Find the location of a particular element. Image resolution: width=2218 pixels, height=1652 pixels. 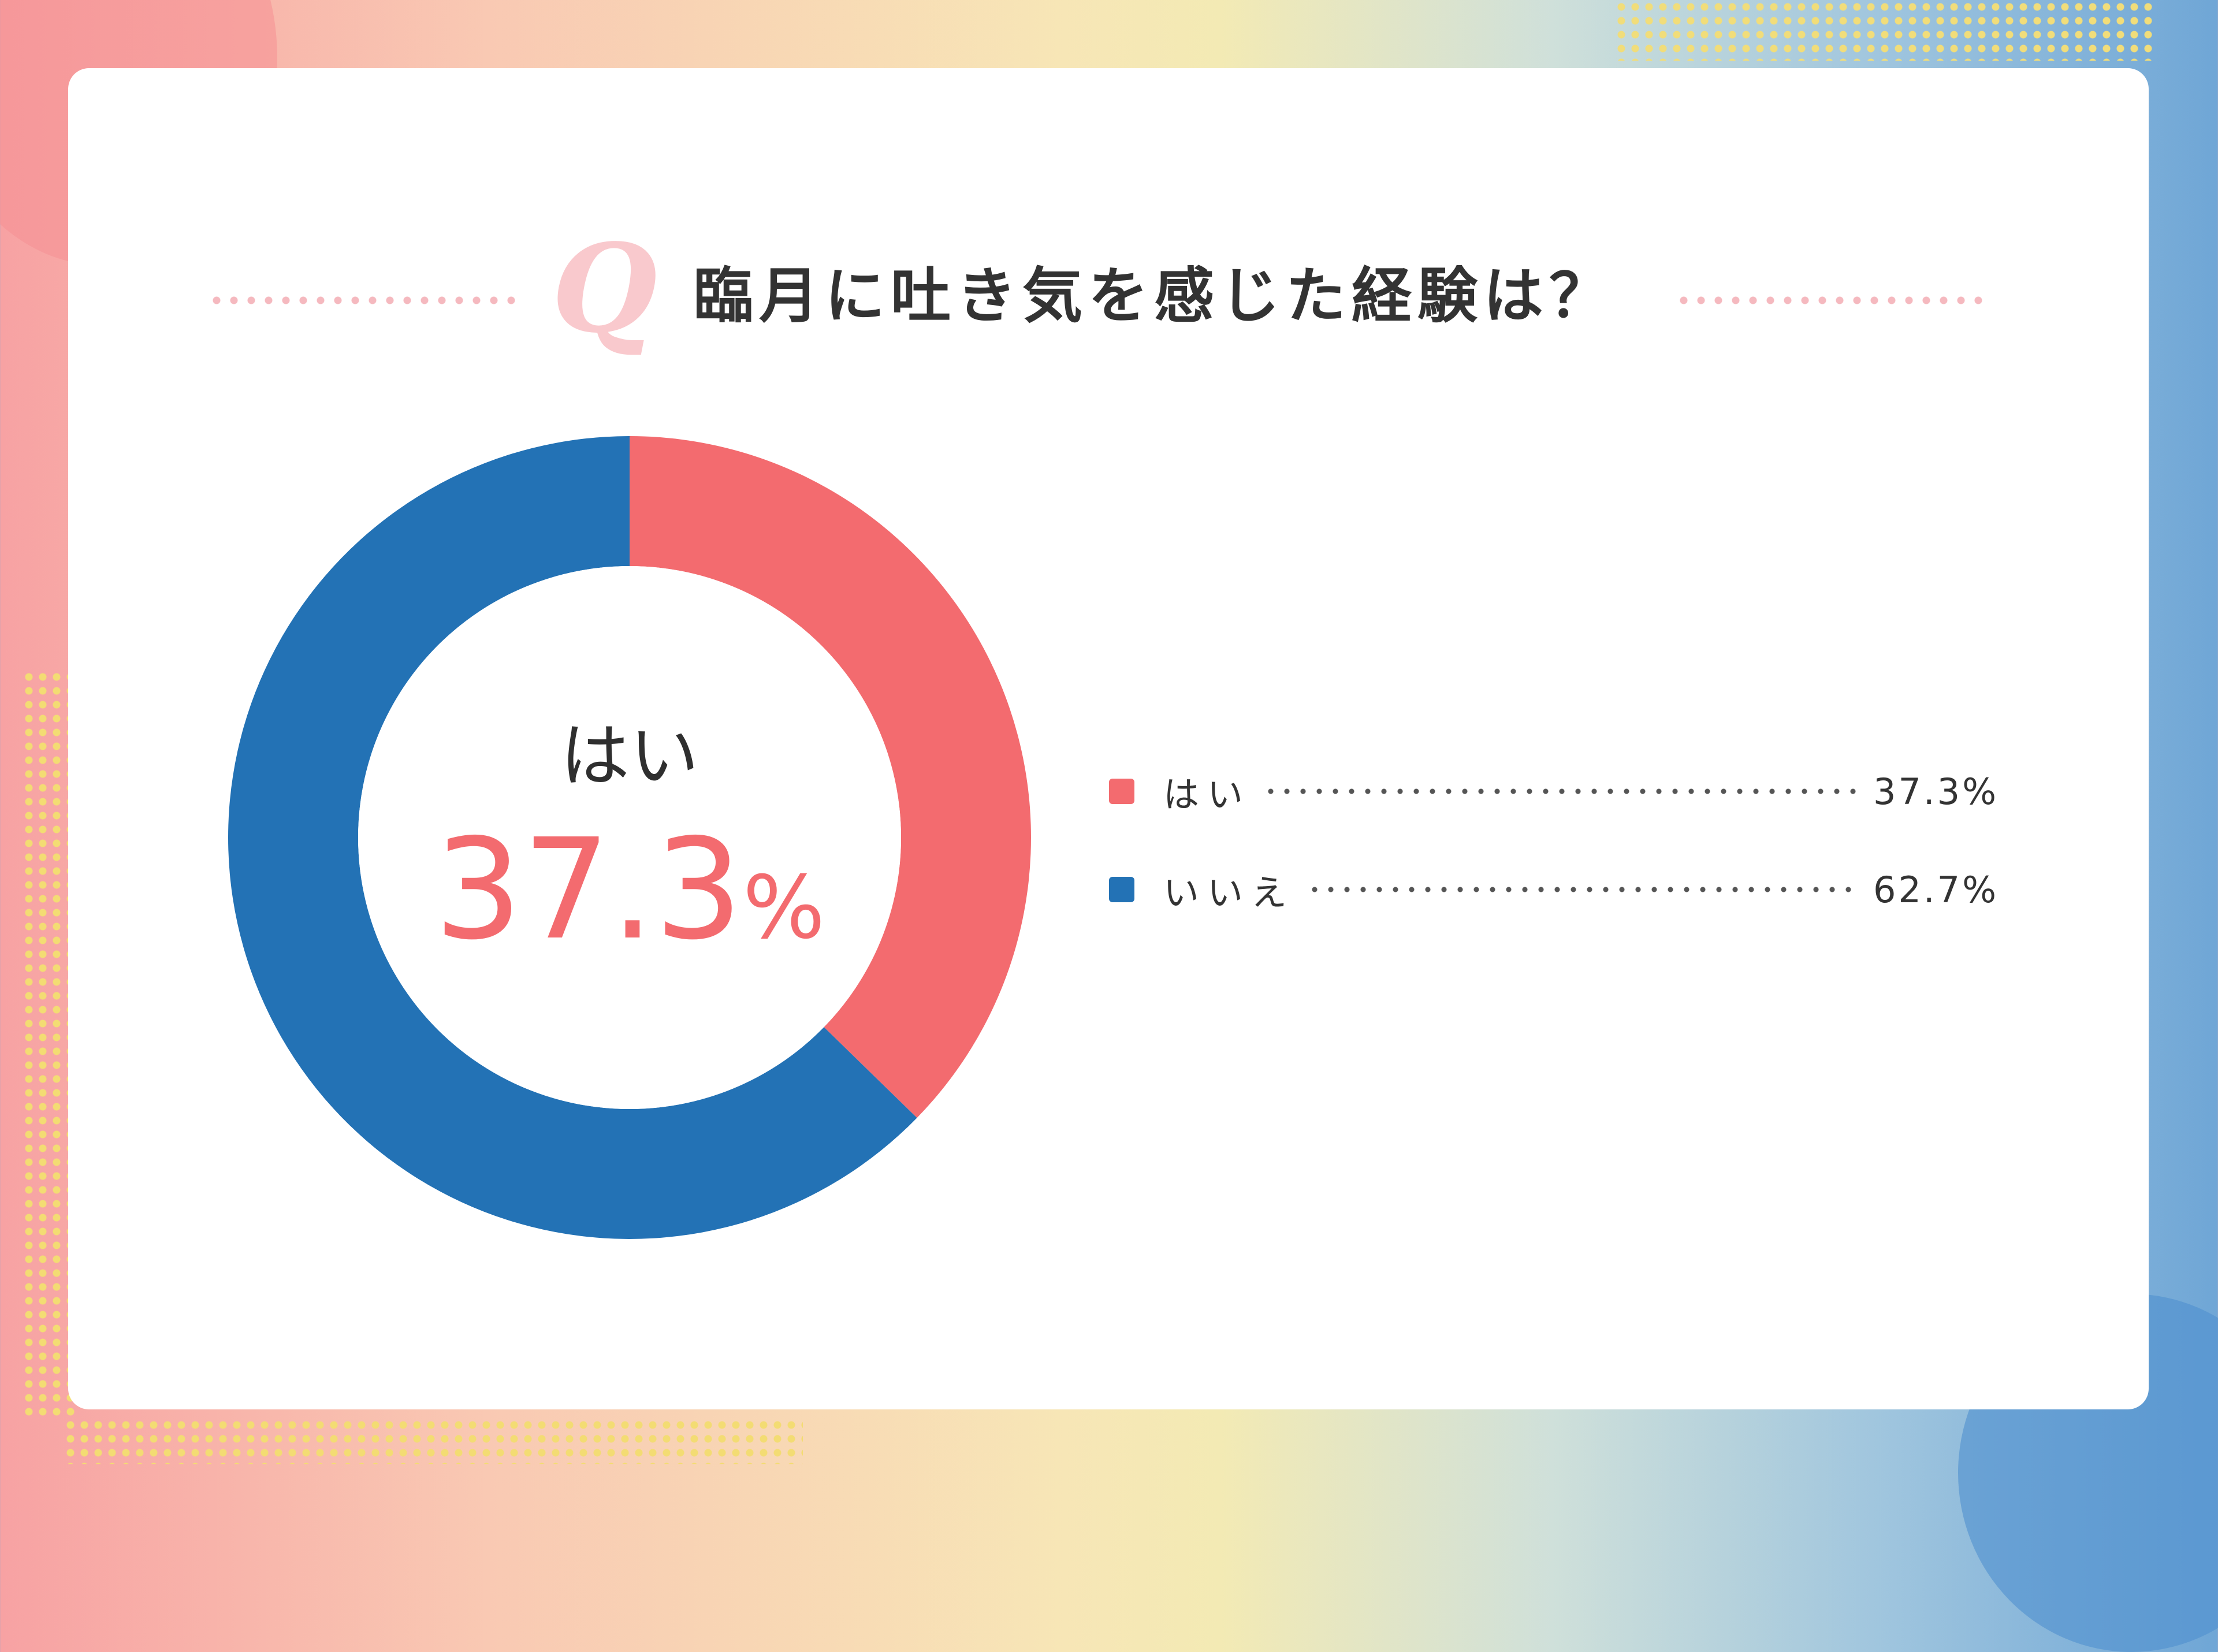

legend-value-yes: 37.3% is located at coordinates (1936, 791).